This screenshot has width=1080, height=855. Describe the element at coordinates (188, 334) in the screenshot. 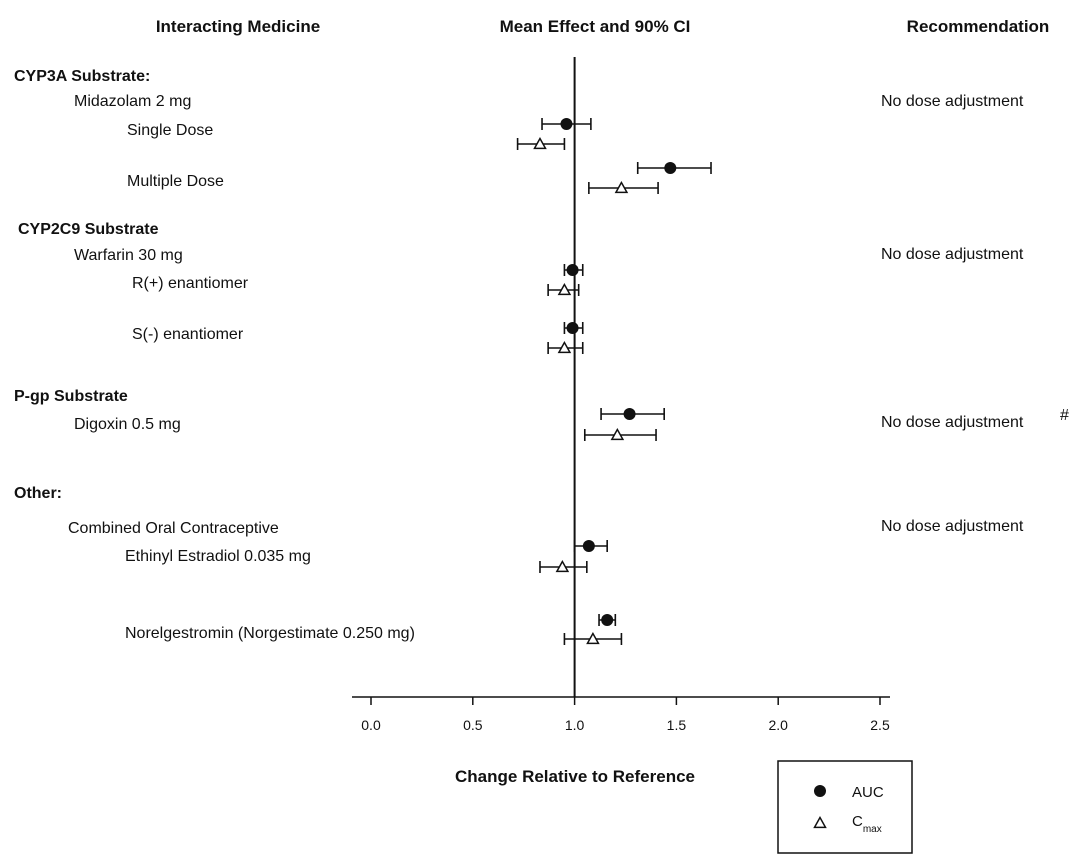

I see `row-label: S(-) enantiomer` at that location.